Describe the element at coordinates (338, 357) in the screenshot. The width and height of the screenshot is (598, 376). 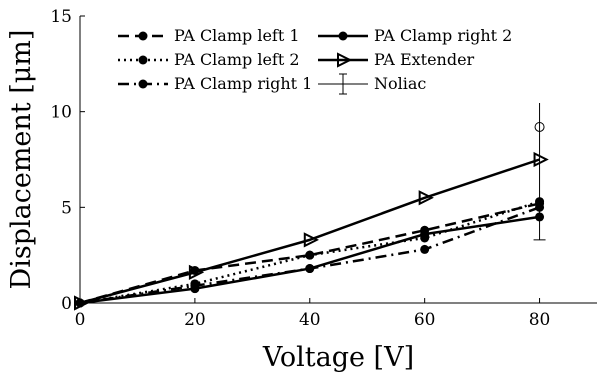
I see `x-axis-title: Voltage [V]` at that location.